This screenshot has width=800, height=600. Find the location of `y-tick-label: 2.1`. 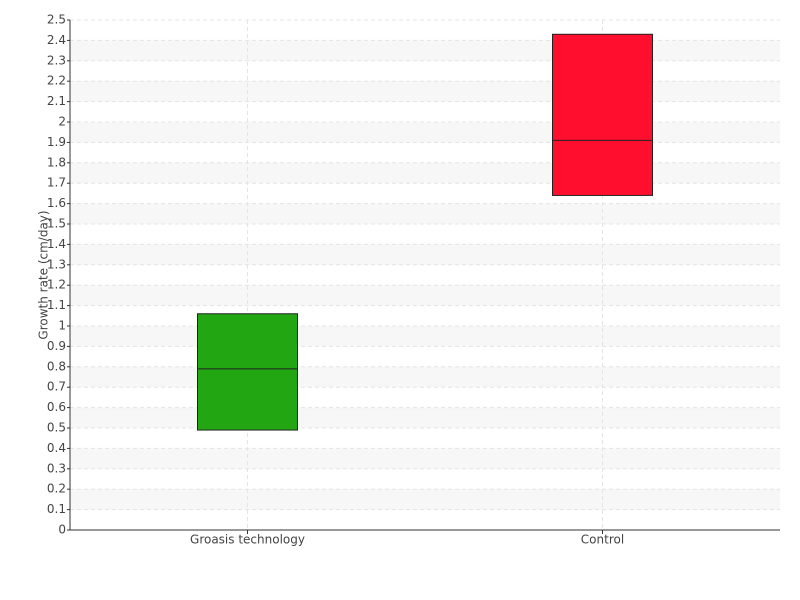

y-tick-label: 2.1 is located at coordinates (56, 101).